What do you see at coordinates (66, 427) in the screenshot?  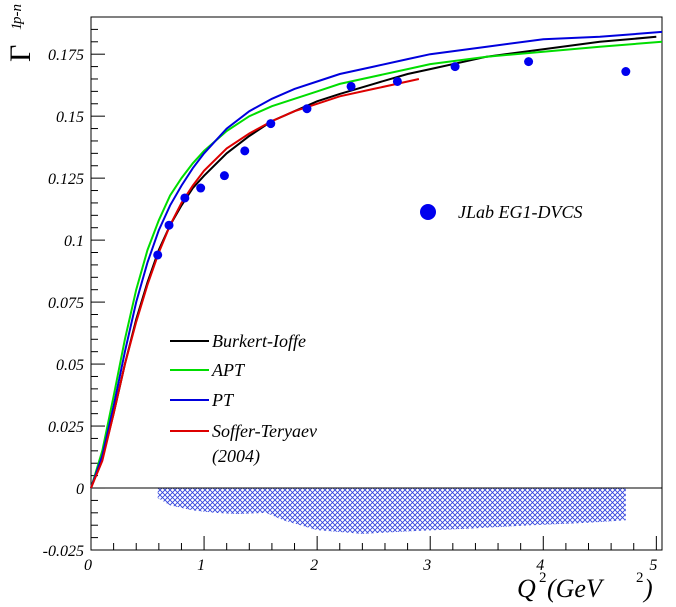 I see `y-tick-label: 0.025` at bounding box center [66, 427].